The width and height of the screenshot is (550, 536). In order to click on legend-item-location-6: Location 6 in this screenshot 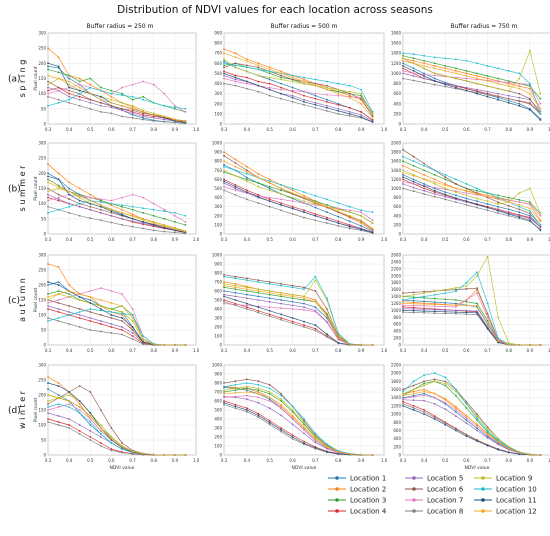, I will do `click(434, 490)`.